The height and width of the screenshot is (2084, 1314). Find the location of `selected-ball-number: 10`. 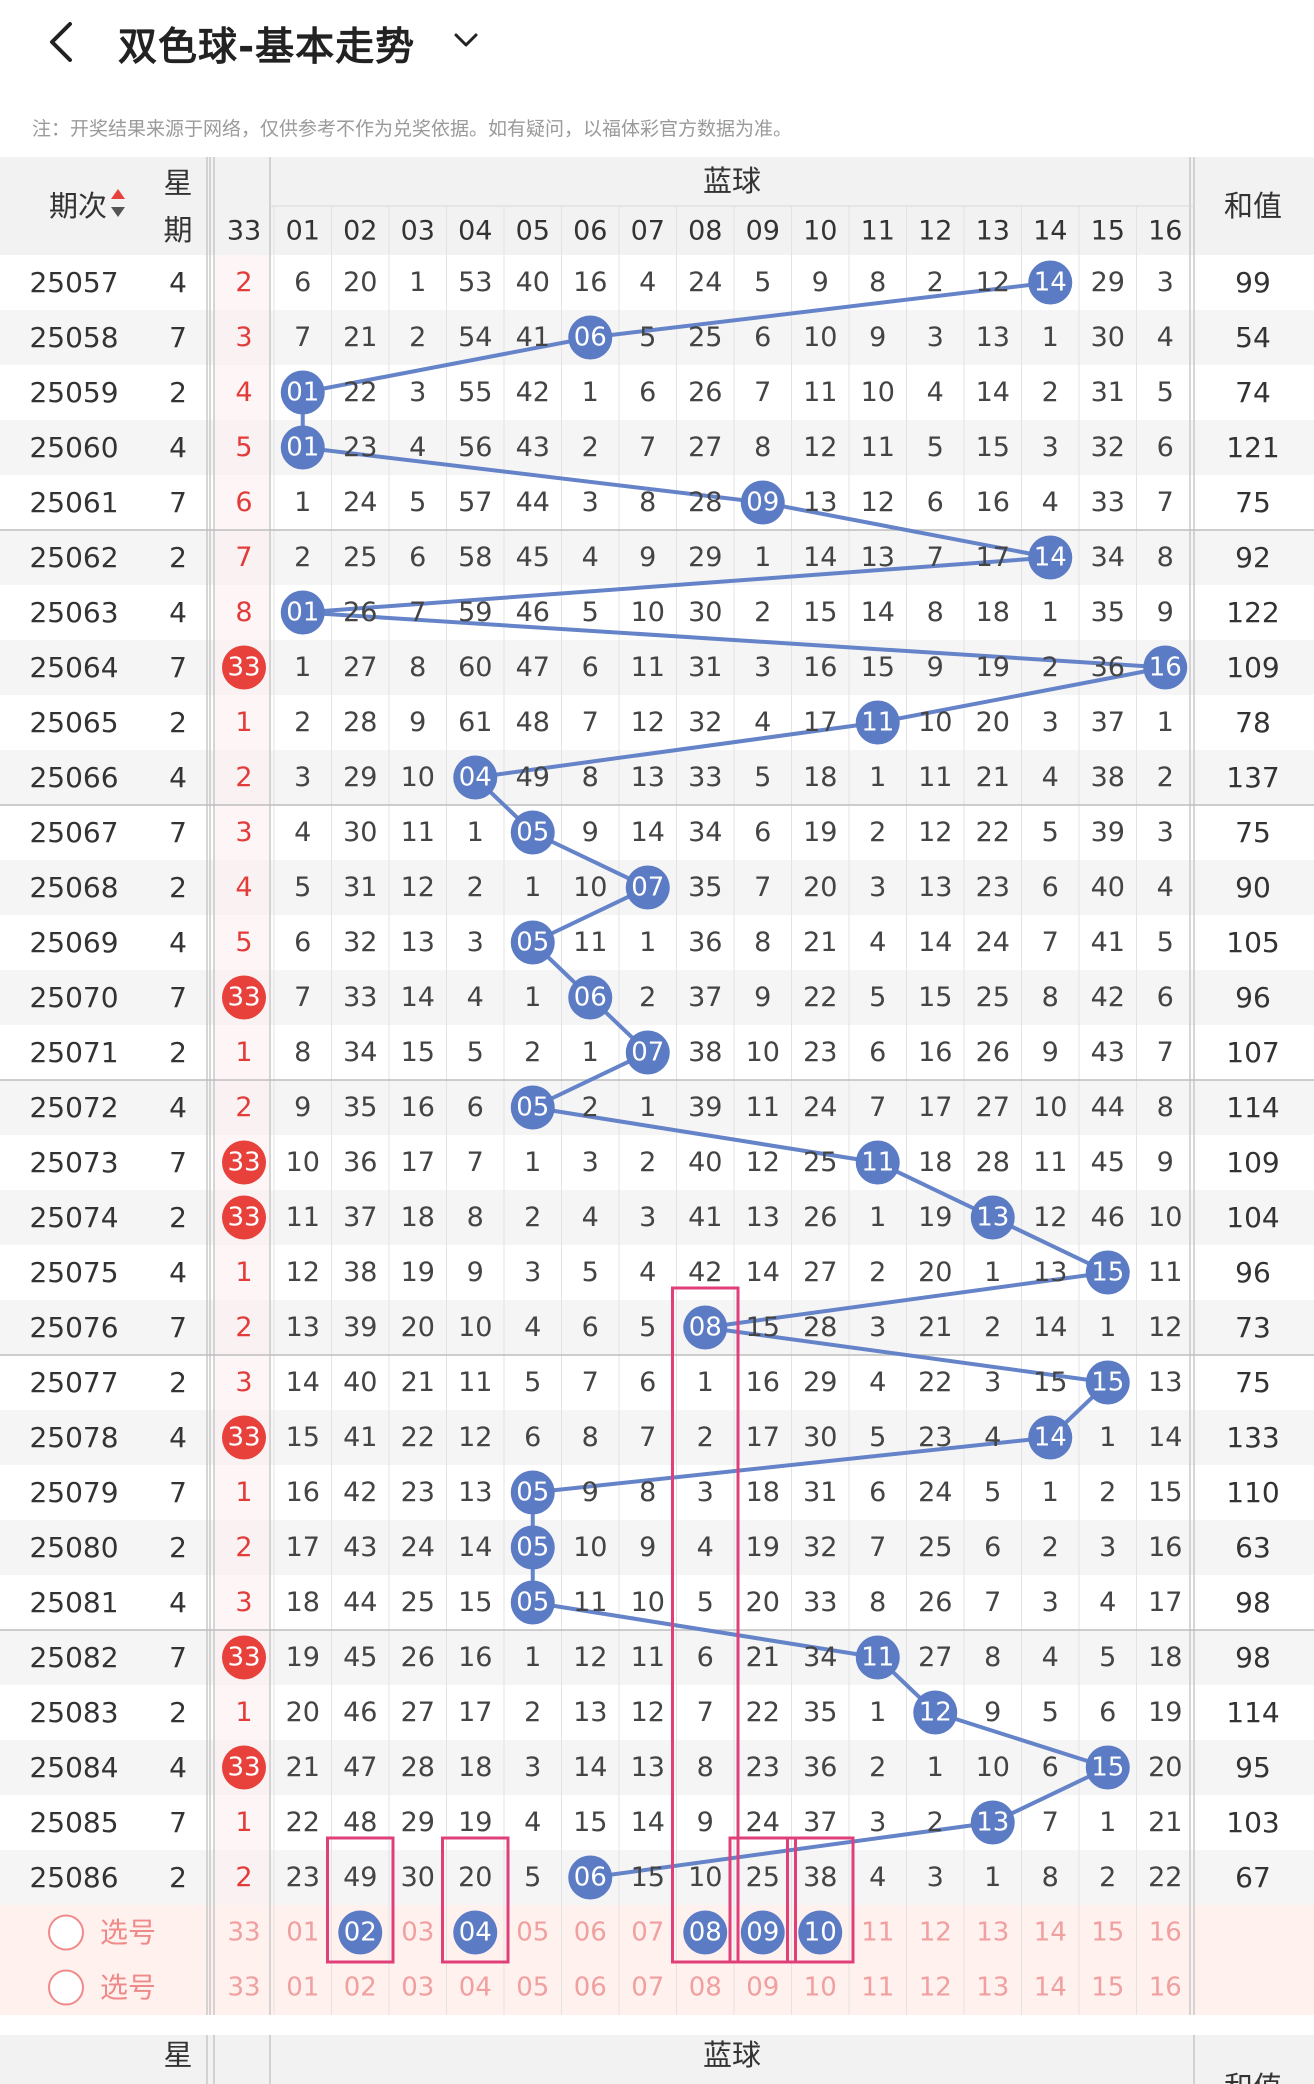

selected-ball-number: 10 is located at coordinates (820, 1933).